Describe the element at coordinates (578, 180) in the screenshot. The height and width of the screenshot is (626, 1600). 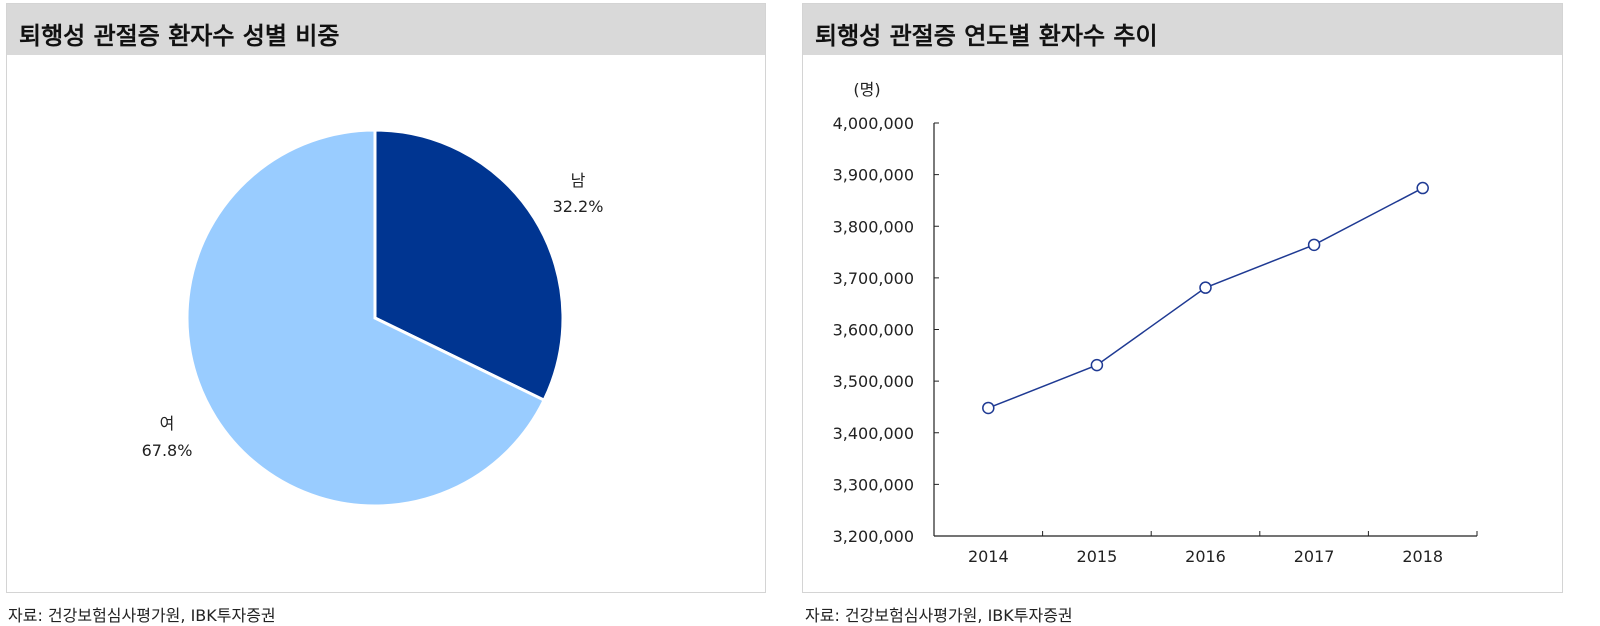
I see `pie-slice-label: 남` at that location.